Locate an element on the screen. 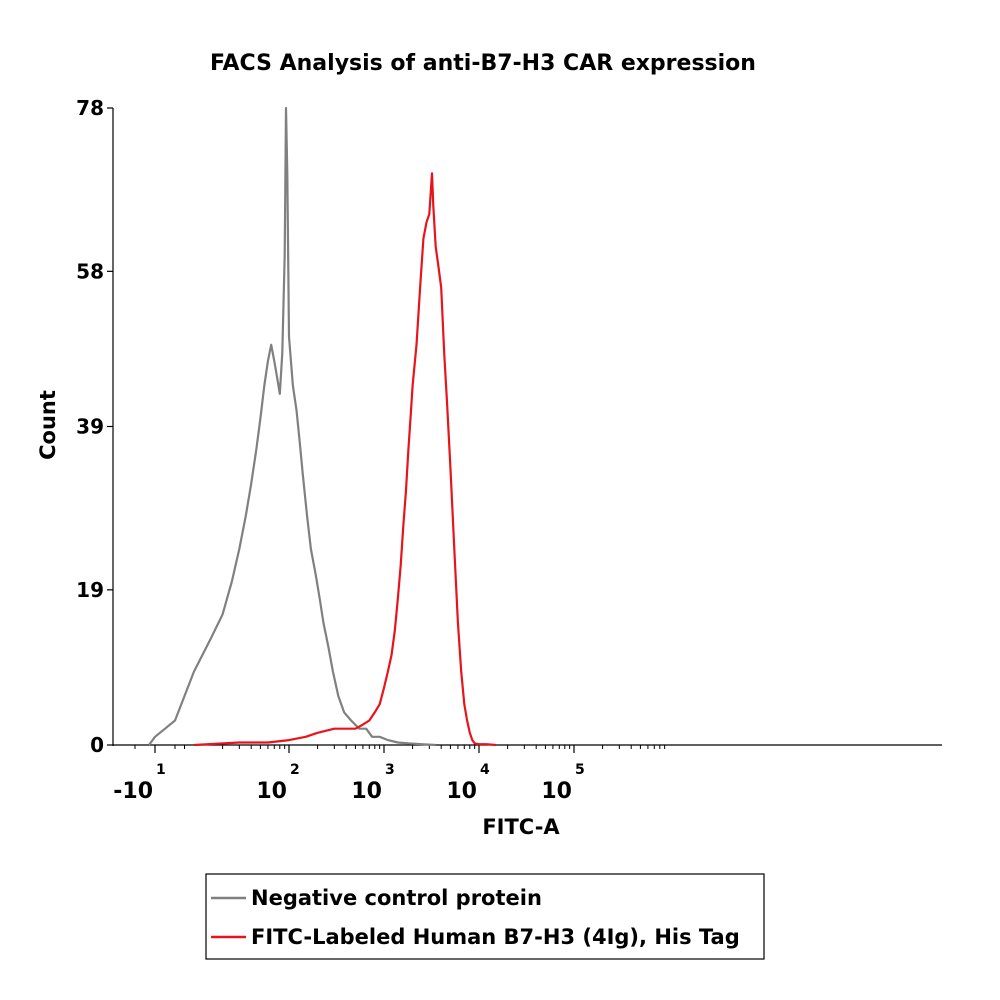 The width and height of the screenshot is (1000, 1000). y-tick-label: 19 is located at coordinates (90, 590).